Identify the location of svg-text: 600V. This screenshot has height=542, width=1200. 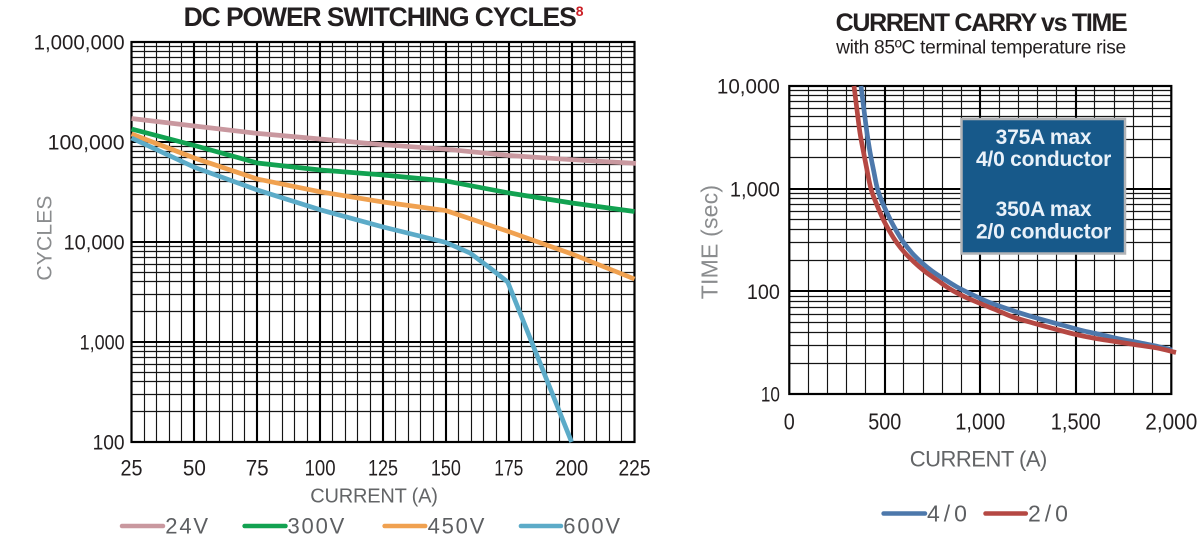
(592, 526).